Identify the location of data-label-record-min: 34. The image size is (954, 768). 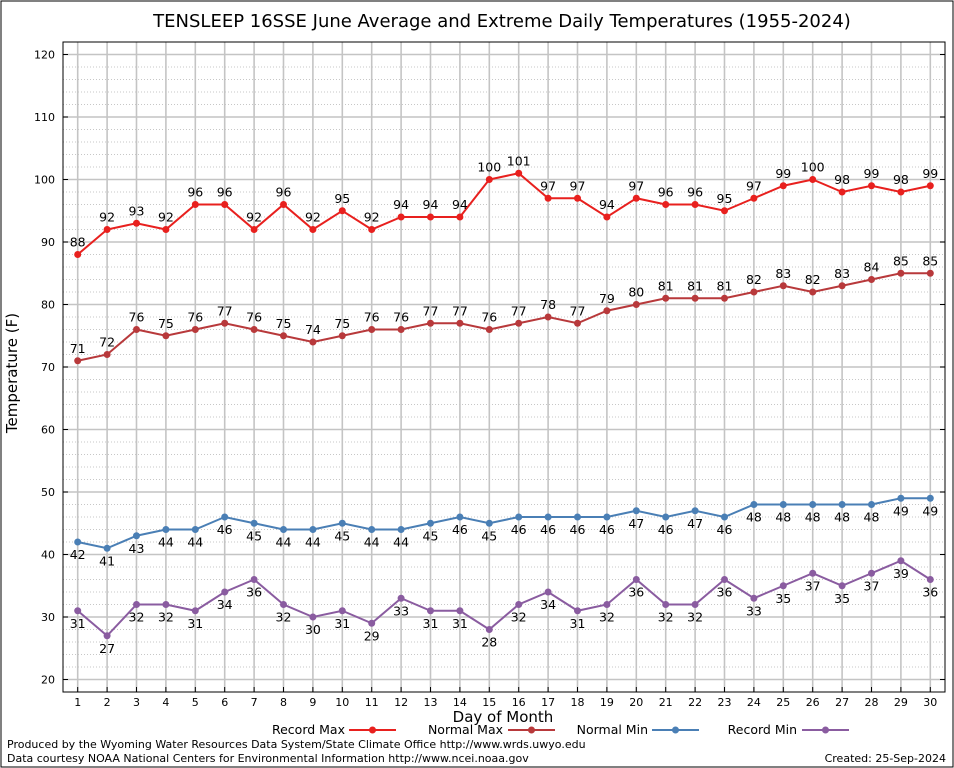
(548, 604).